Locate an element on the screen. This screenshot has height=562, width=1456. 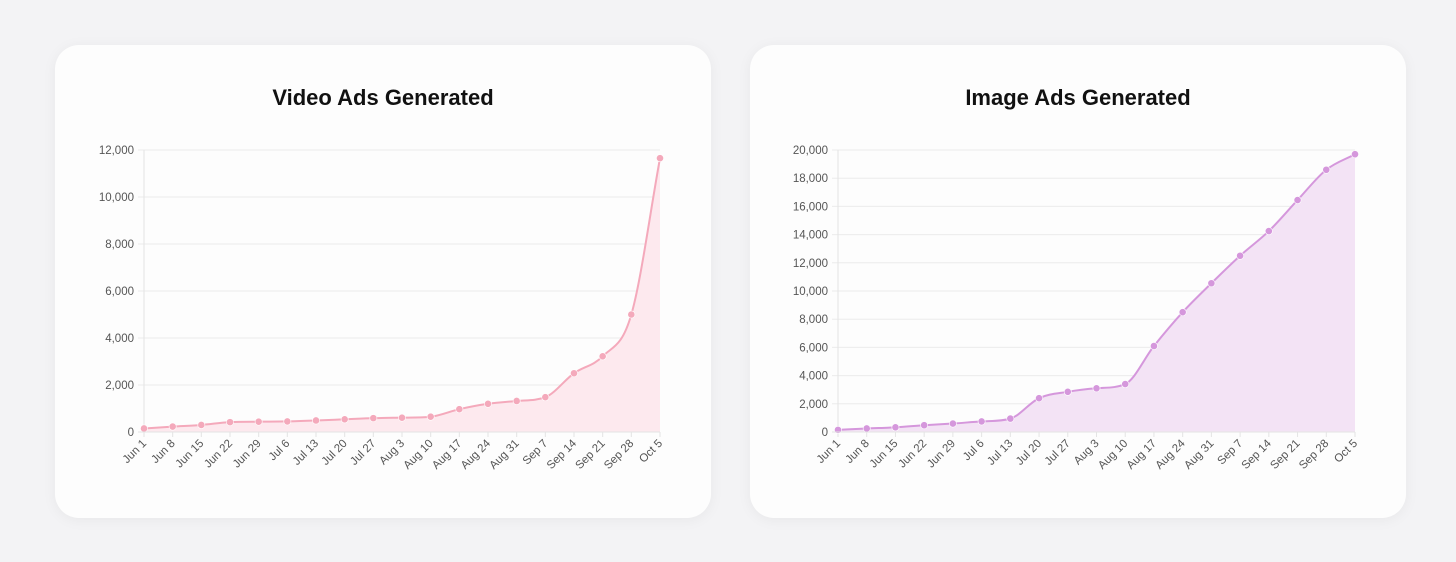
y-tick-label: 16,000 is located at coordinates (810, 207).